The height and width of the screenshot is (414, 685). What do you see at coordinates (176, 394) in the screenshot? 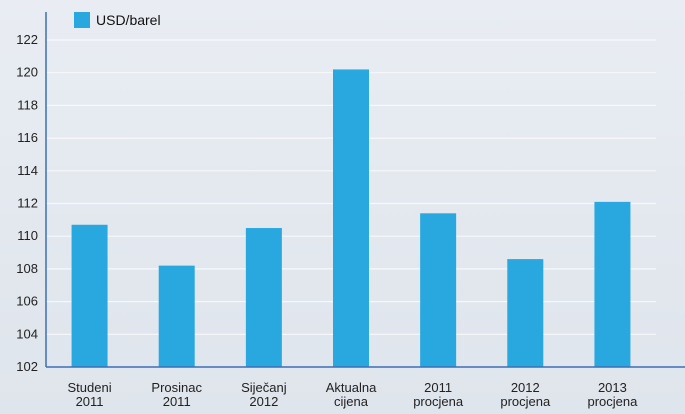
I see `x-category-label: Prosinac 2011` at bounding box center [176, 394].